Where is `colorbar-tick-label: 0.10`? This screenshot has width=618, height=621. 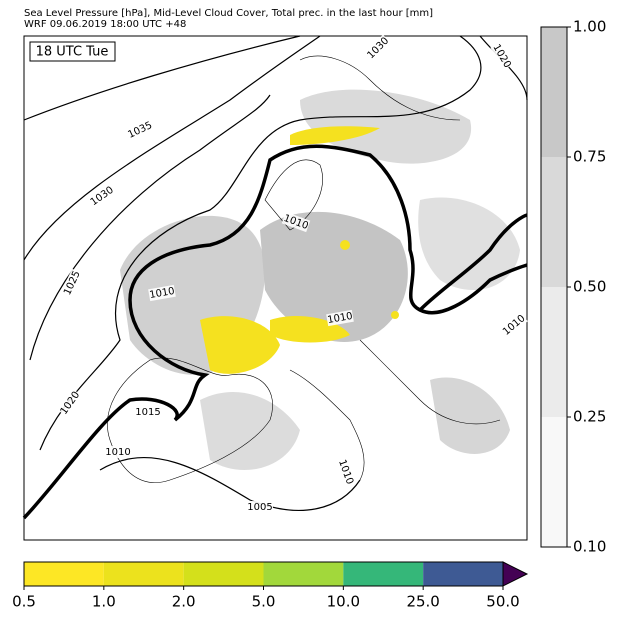
colorbar-tick-label: 0.10 is located at coordinates (589, 547).